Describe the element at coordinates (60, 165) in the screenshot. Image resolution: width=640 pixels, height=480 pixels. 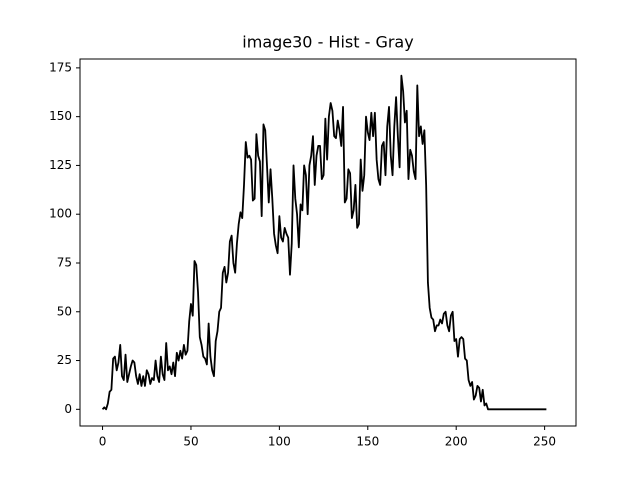
I see `y-tick-label: 125` at that location.